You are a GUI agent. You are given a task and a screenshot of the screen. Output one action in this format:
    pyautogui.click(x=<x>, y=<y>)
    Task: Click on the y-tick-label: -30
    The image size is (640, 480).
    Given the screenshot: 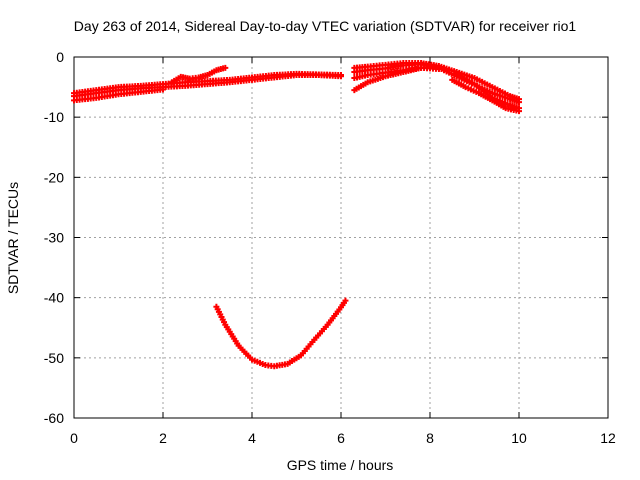 What is the action you would take?
    pyautogui.click(x=54, y=238)
    